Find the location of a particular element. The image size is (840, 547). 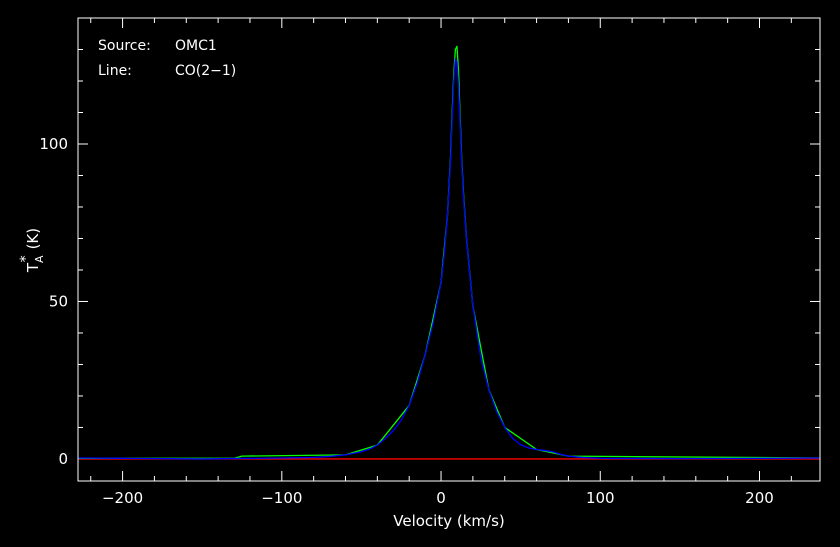

y-axis-label-base: T is located at coordinates (33, 267).